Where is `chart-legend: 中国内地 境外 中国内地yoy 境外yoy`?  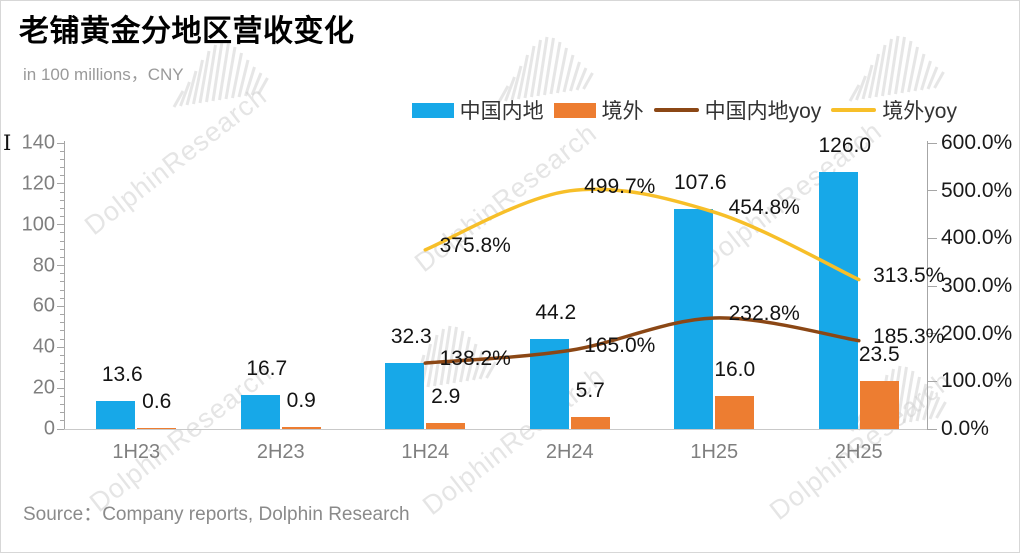 chart-legend: 中国内地 境外 中国内地yoy 境外yoy is located at coordinates (684, 110).